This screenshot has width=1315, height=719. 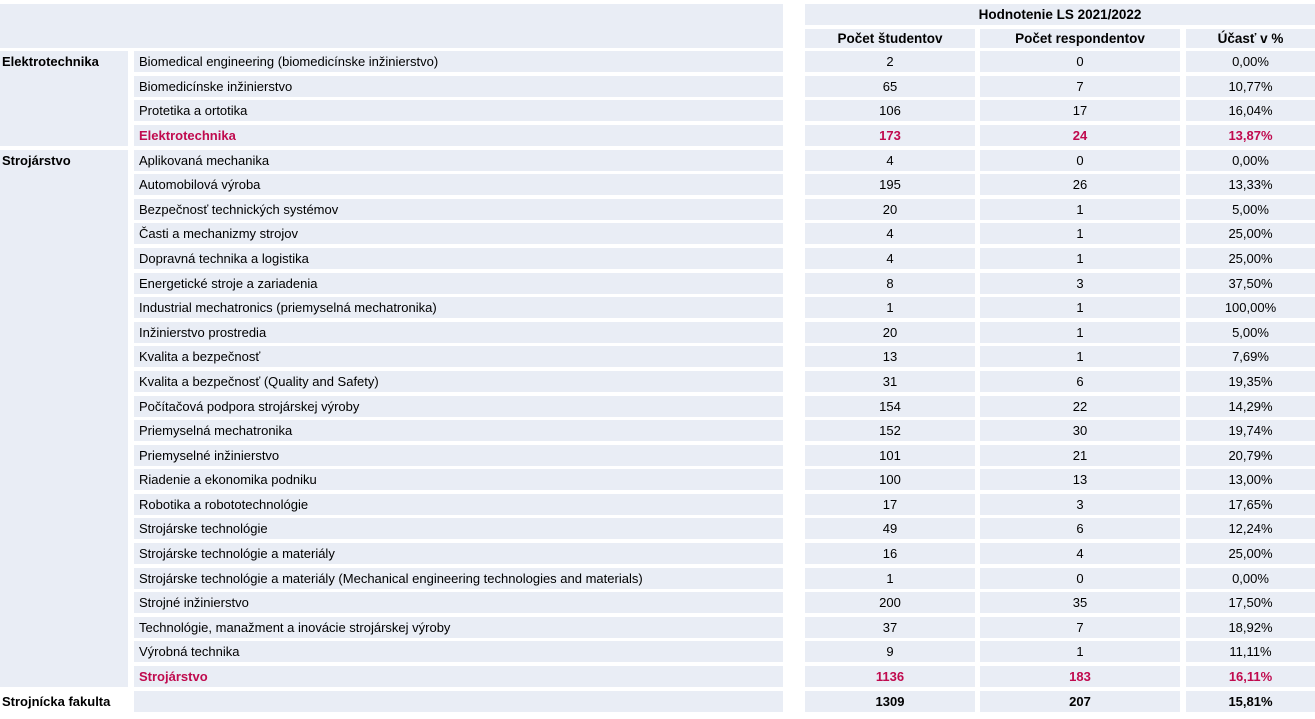 What do you see at coordinates (391, 26) in the screenshot?
I see `header-corner-block` at bounding box center [391, 26].